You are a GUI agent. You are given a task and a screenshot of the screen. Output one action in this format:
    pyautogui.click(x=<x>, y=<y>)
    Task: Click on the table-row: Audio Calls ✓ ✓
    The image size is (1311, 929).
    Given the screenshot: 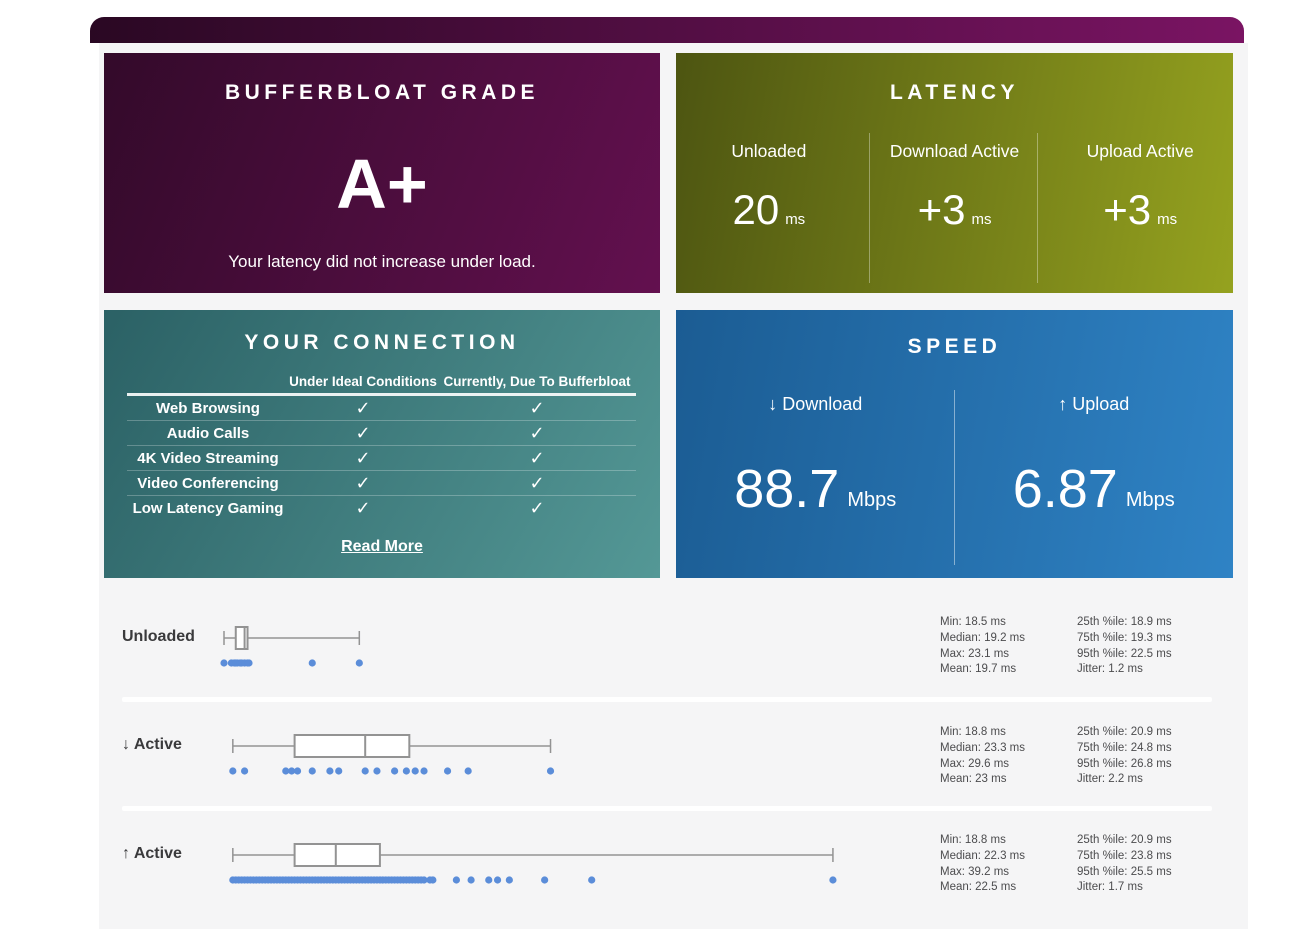 What is the action you would take?
    pyautogui.click(x=382, y=433)
    